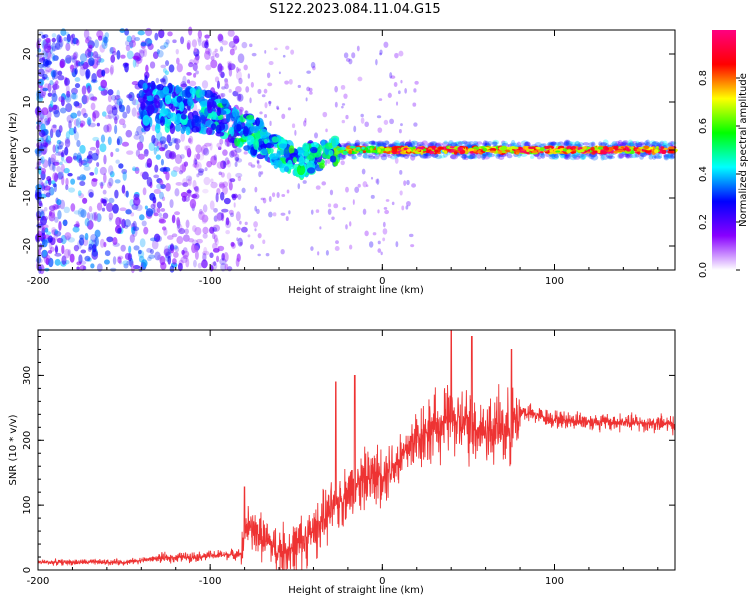 This screenshot has width=750, height=600. What do you see at coordinates (407, 130) in the screenshot?
I see `spectrogram-signal-layer` at bounding box center [407, 130].